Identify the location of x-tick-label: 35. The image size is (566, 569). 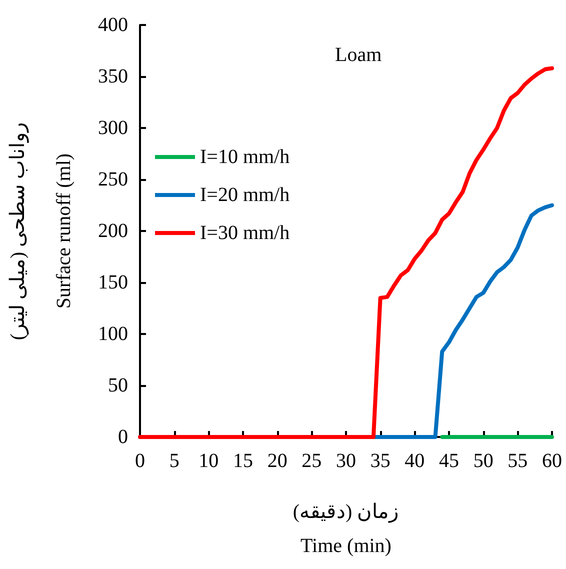
(380, 461).